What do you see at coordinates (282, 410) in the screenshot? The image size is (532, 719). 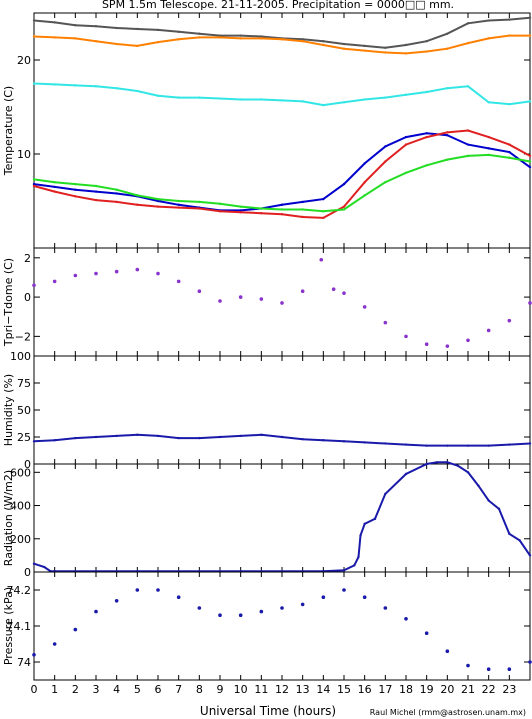 I see `panel-frame` at bounding box center [282, 410].